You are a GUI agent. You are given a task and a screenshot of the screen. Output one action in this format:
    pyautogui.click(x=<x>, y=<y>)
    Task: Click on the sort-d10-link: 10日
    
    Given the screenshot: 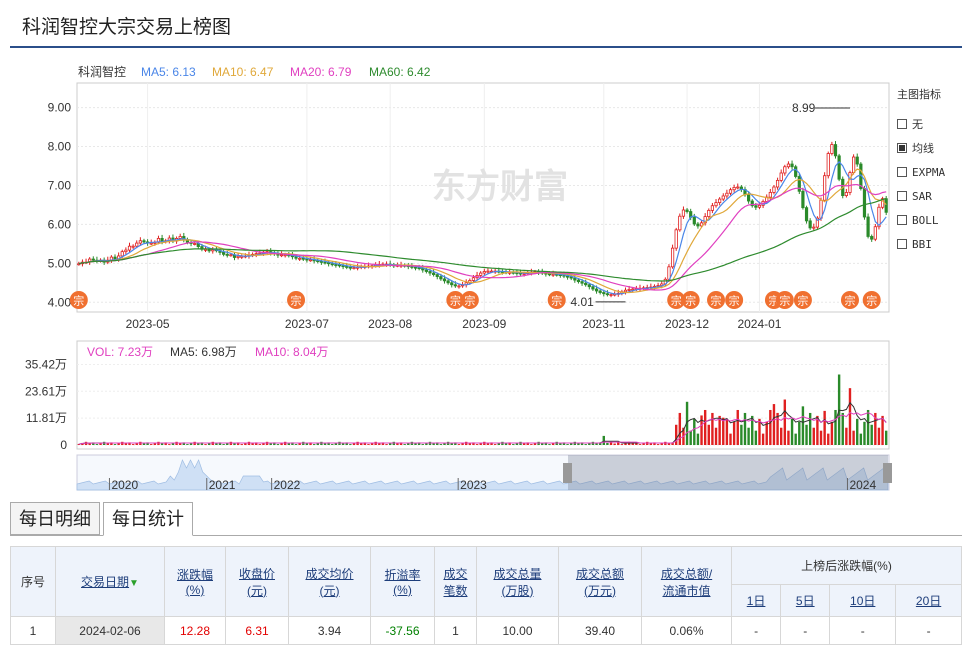 What is the action you would take?
    pyautogui.click(x=863, y=601)
    